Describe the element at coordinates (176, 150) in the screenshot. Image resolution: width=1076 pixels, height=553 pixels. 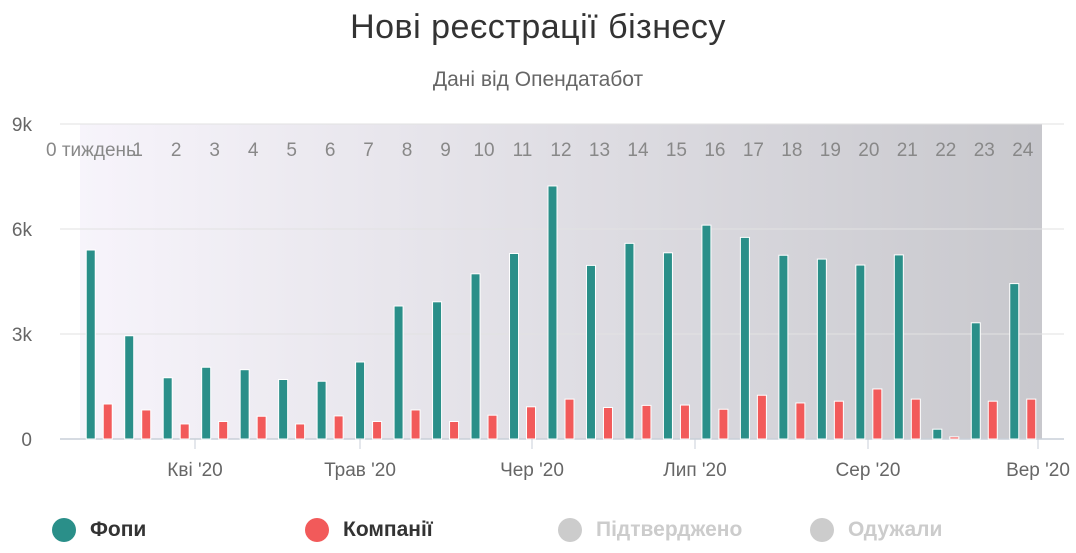
I see `week-label: 2` at that location.